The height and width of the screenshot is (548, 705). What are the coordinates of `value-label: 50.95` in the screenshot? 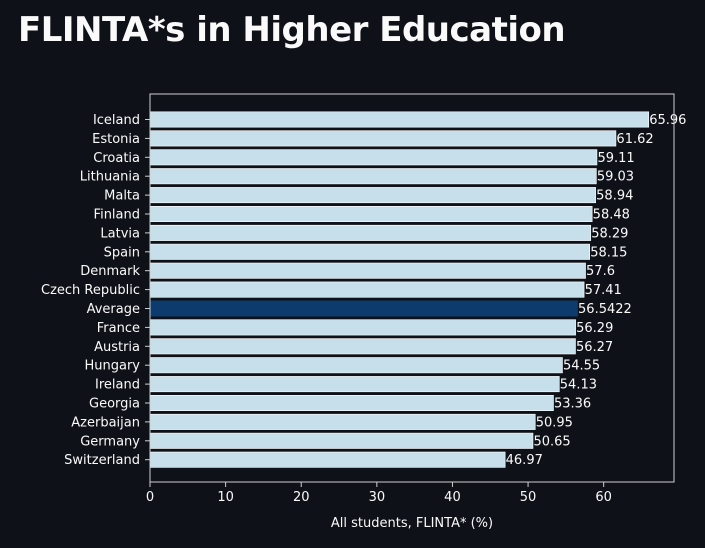 It's located at (554, 422).